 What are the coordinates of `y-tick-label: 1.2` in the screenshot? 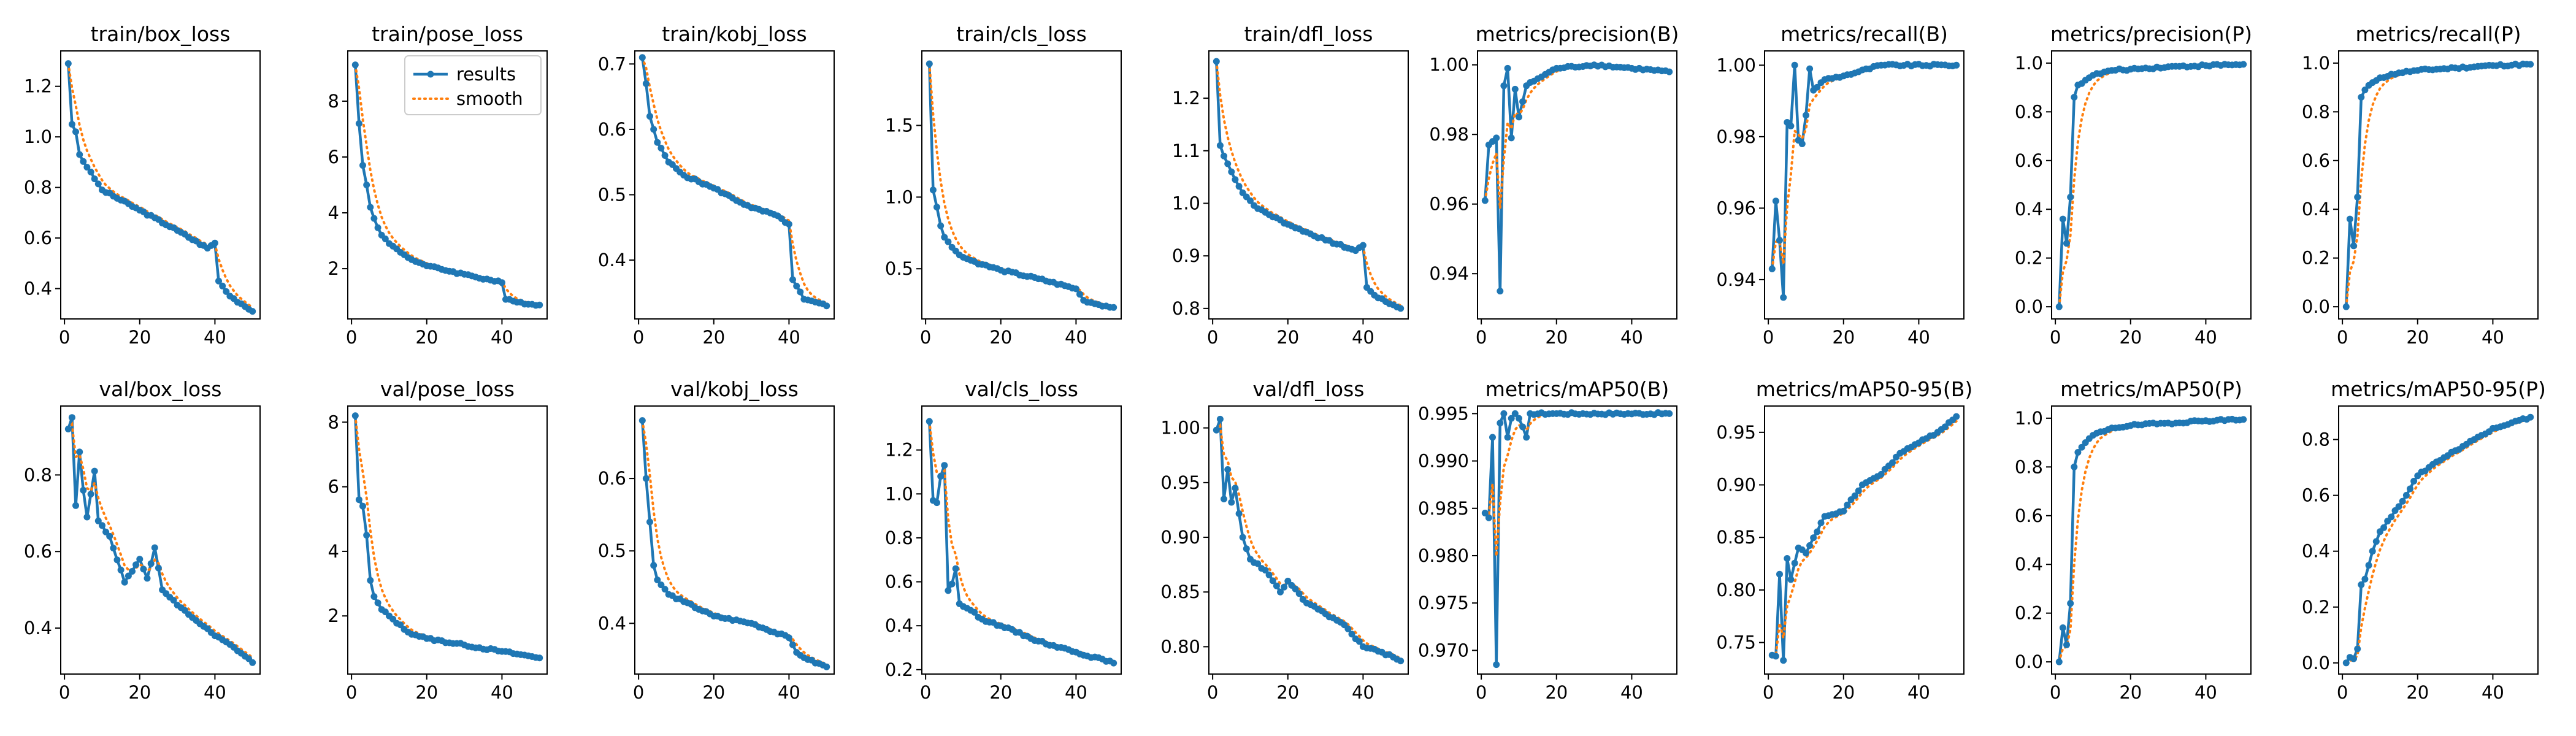 It's located at (899, 450).